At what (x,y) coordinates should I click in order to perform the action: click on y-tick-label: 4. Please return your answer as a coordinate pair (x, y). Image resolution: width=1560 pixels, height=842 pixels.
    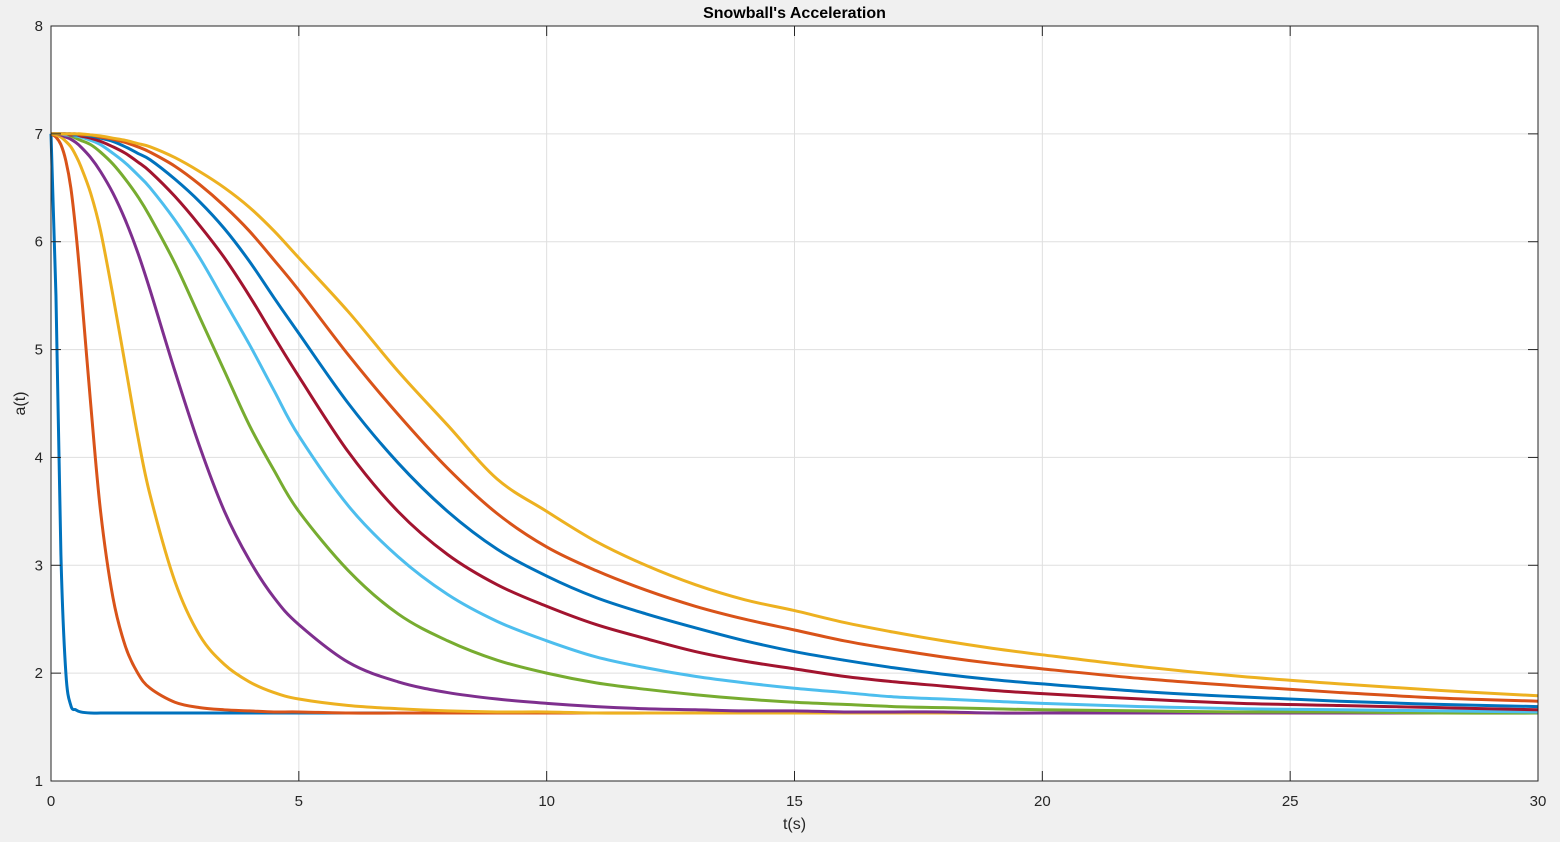
    Looking at the image, I should click on (39, 457).